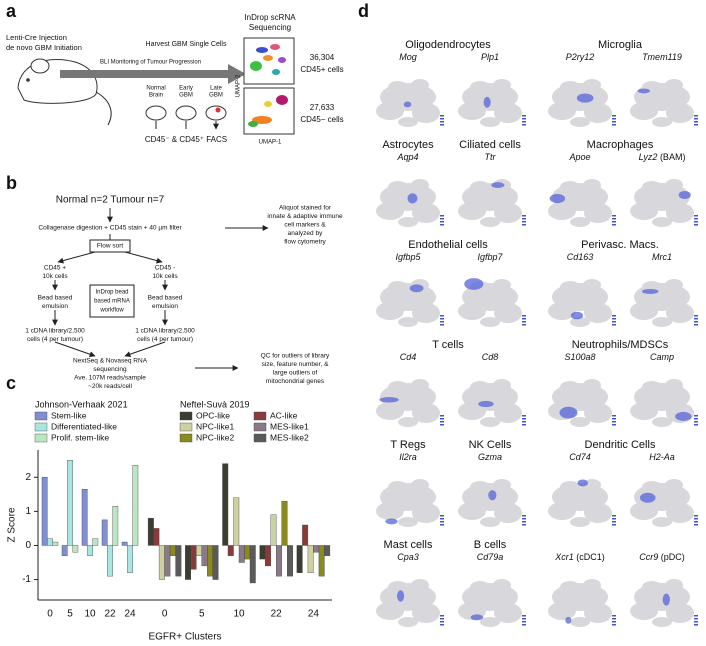 The width and height of the screenshot is (706, 646). Describe the element at coordinates (202, 614) in the screenshot. I see `x-tick-label: 5` at that location.